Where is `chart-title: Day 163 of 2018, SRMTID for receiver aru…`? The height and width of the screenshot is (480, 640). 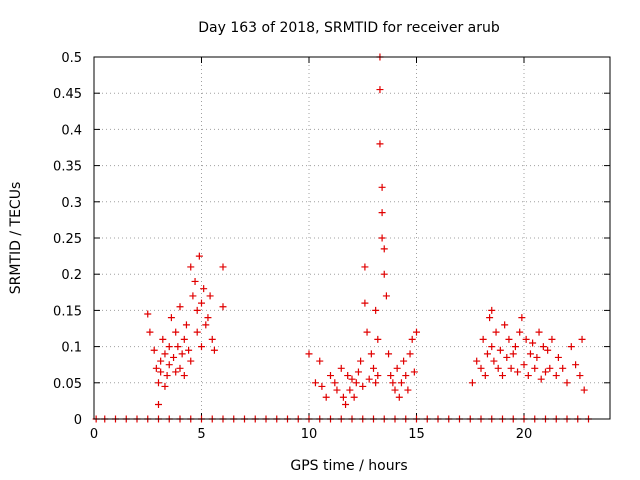
chart-title: Day 163 of 2018, SRMTID for receiver aru… is located at coordinates (349, 28).